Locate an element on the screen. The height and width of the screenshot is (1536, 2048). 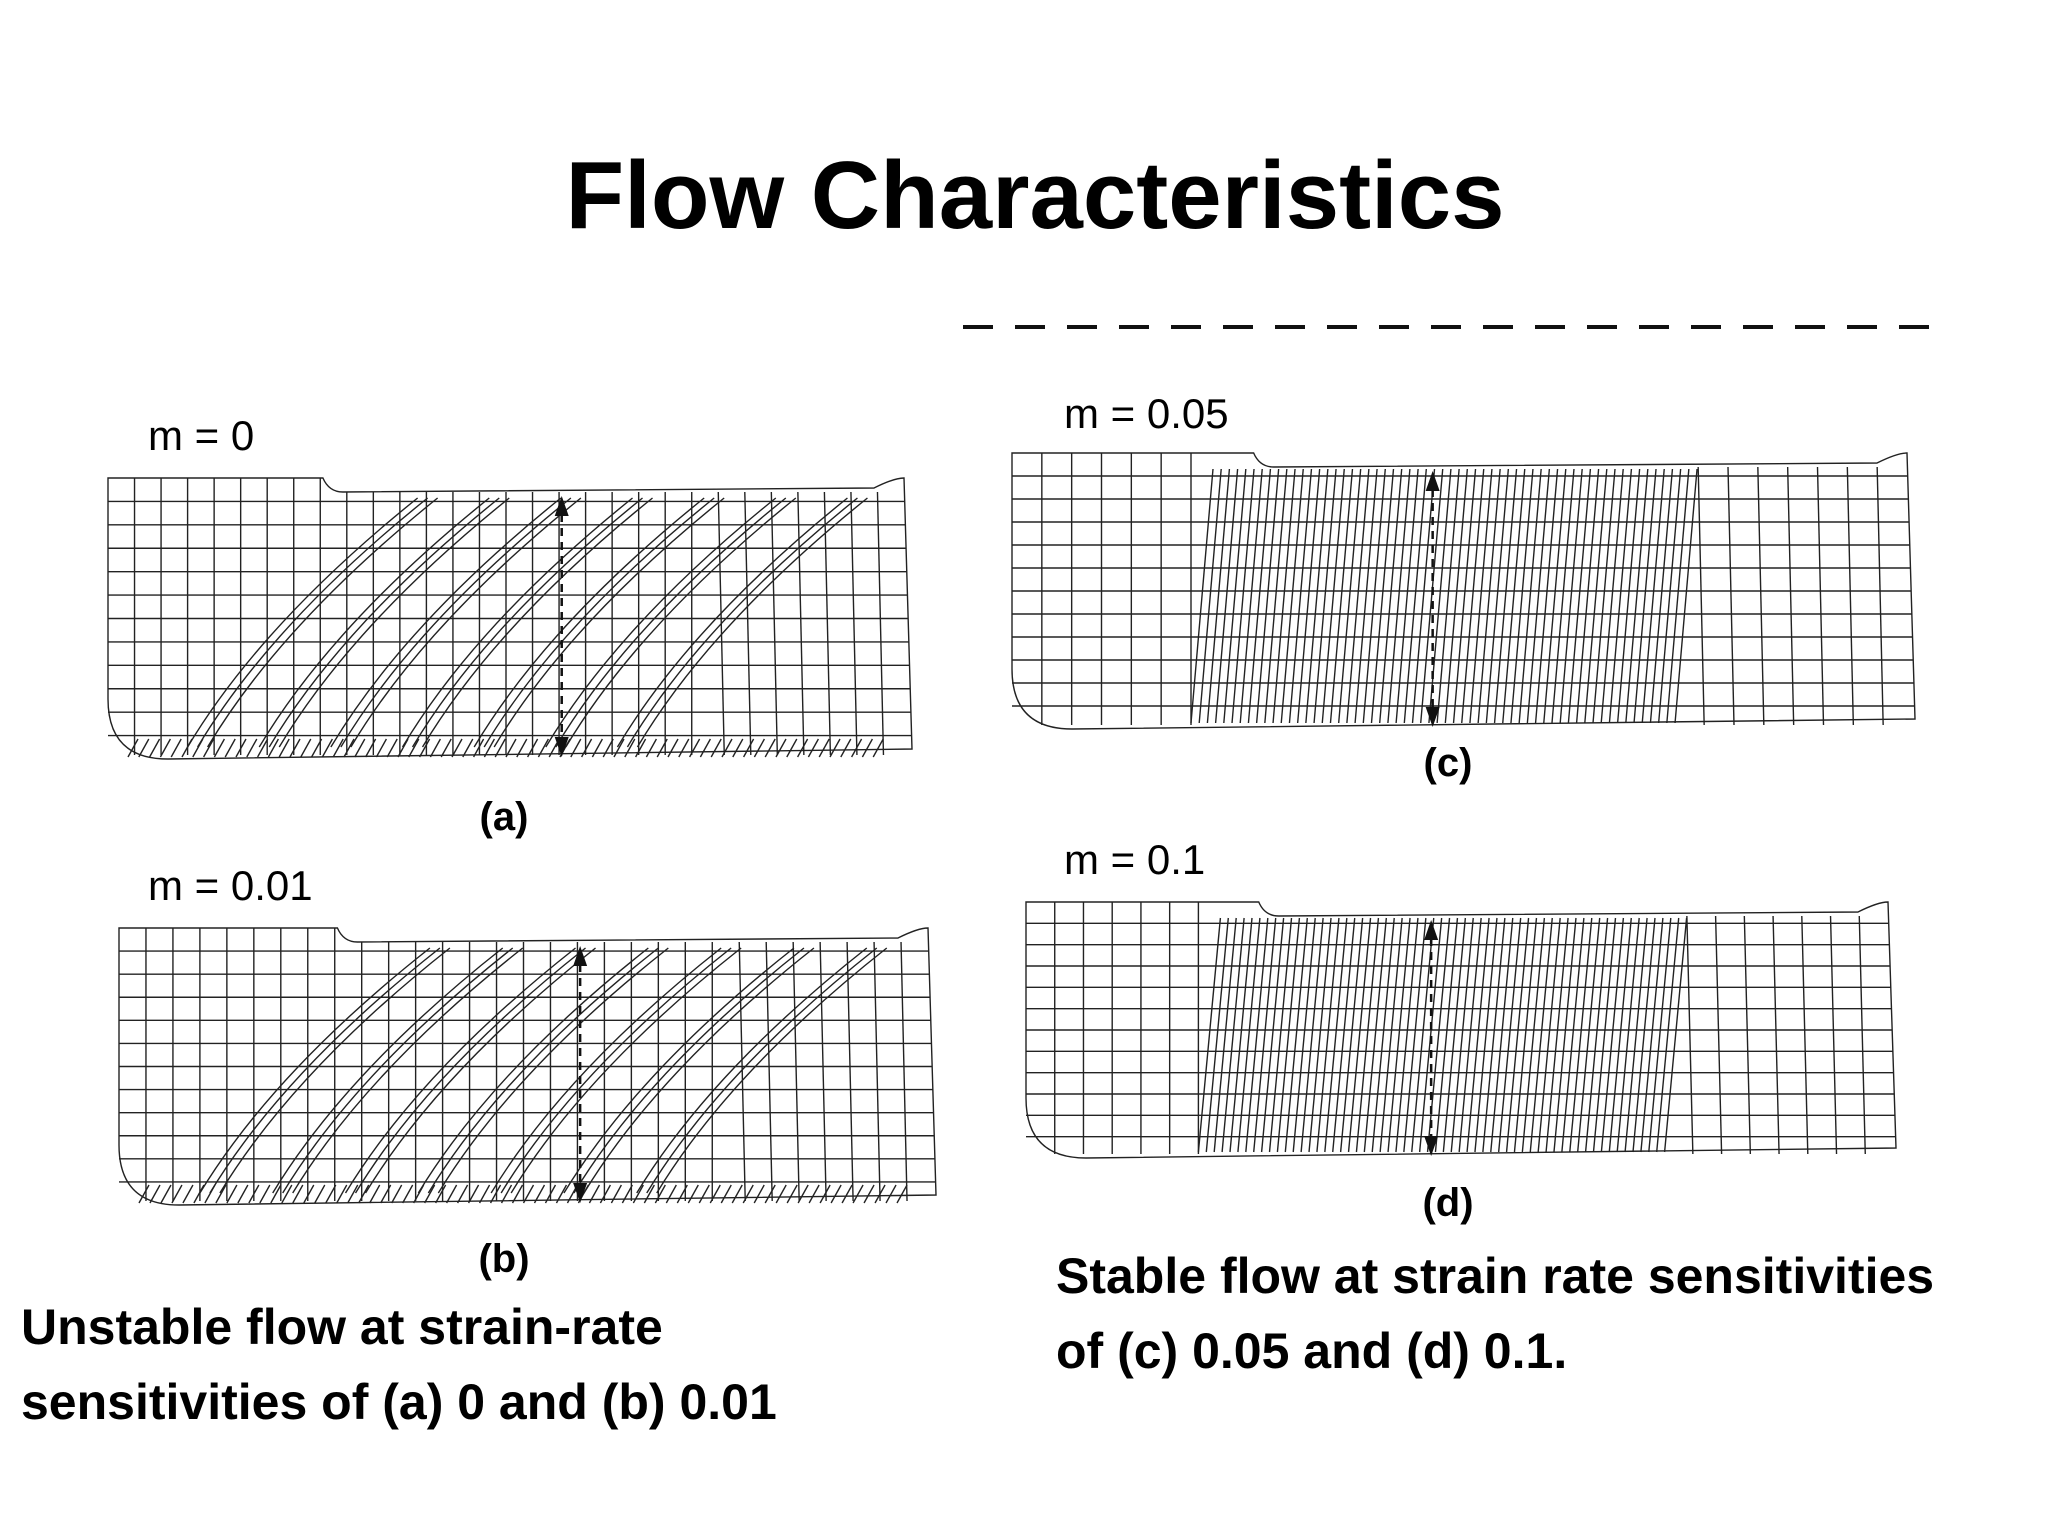
slide-title: Flow Characteristics is located at coordinates (1035, 195).